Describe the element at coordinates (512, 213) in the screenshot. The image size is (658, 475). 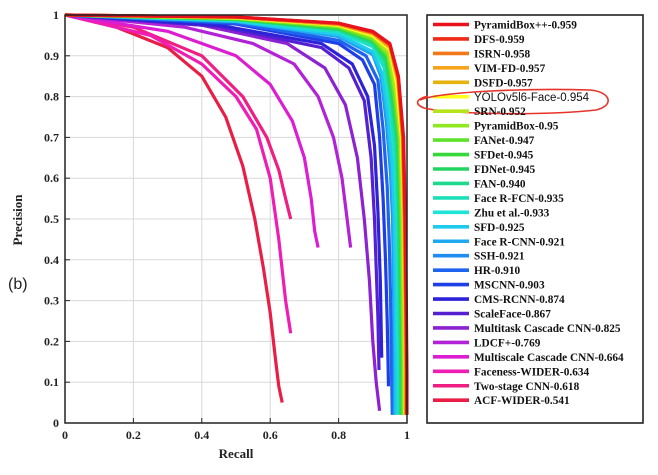
I see `legend-label: Zhu et al.-0.933` at that location.